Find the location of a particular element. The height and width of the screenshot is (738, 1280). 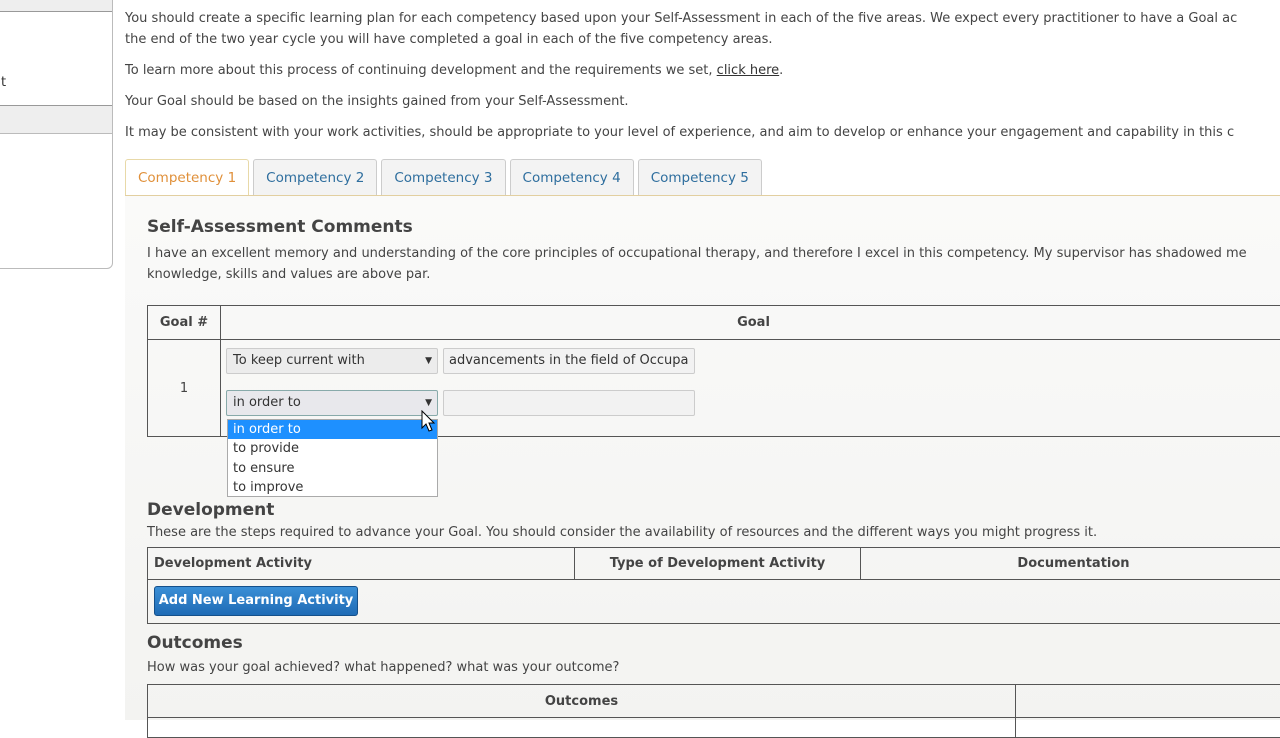

tab-competency-4: Competency 4 is located at coordinates (572, 177).